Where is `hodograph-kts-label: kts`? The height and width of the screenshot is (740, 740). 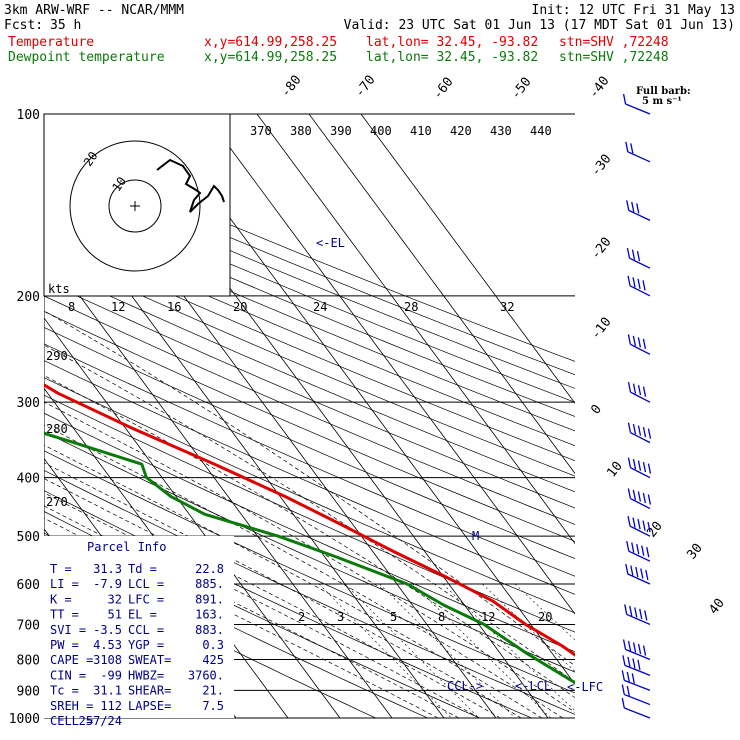
hodograph-kts-label: kts is located at coordinates (59, 289).